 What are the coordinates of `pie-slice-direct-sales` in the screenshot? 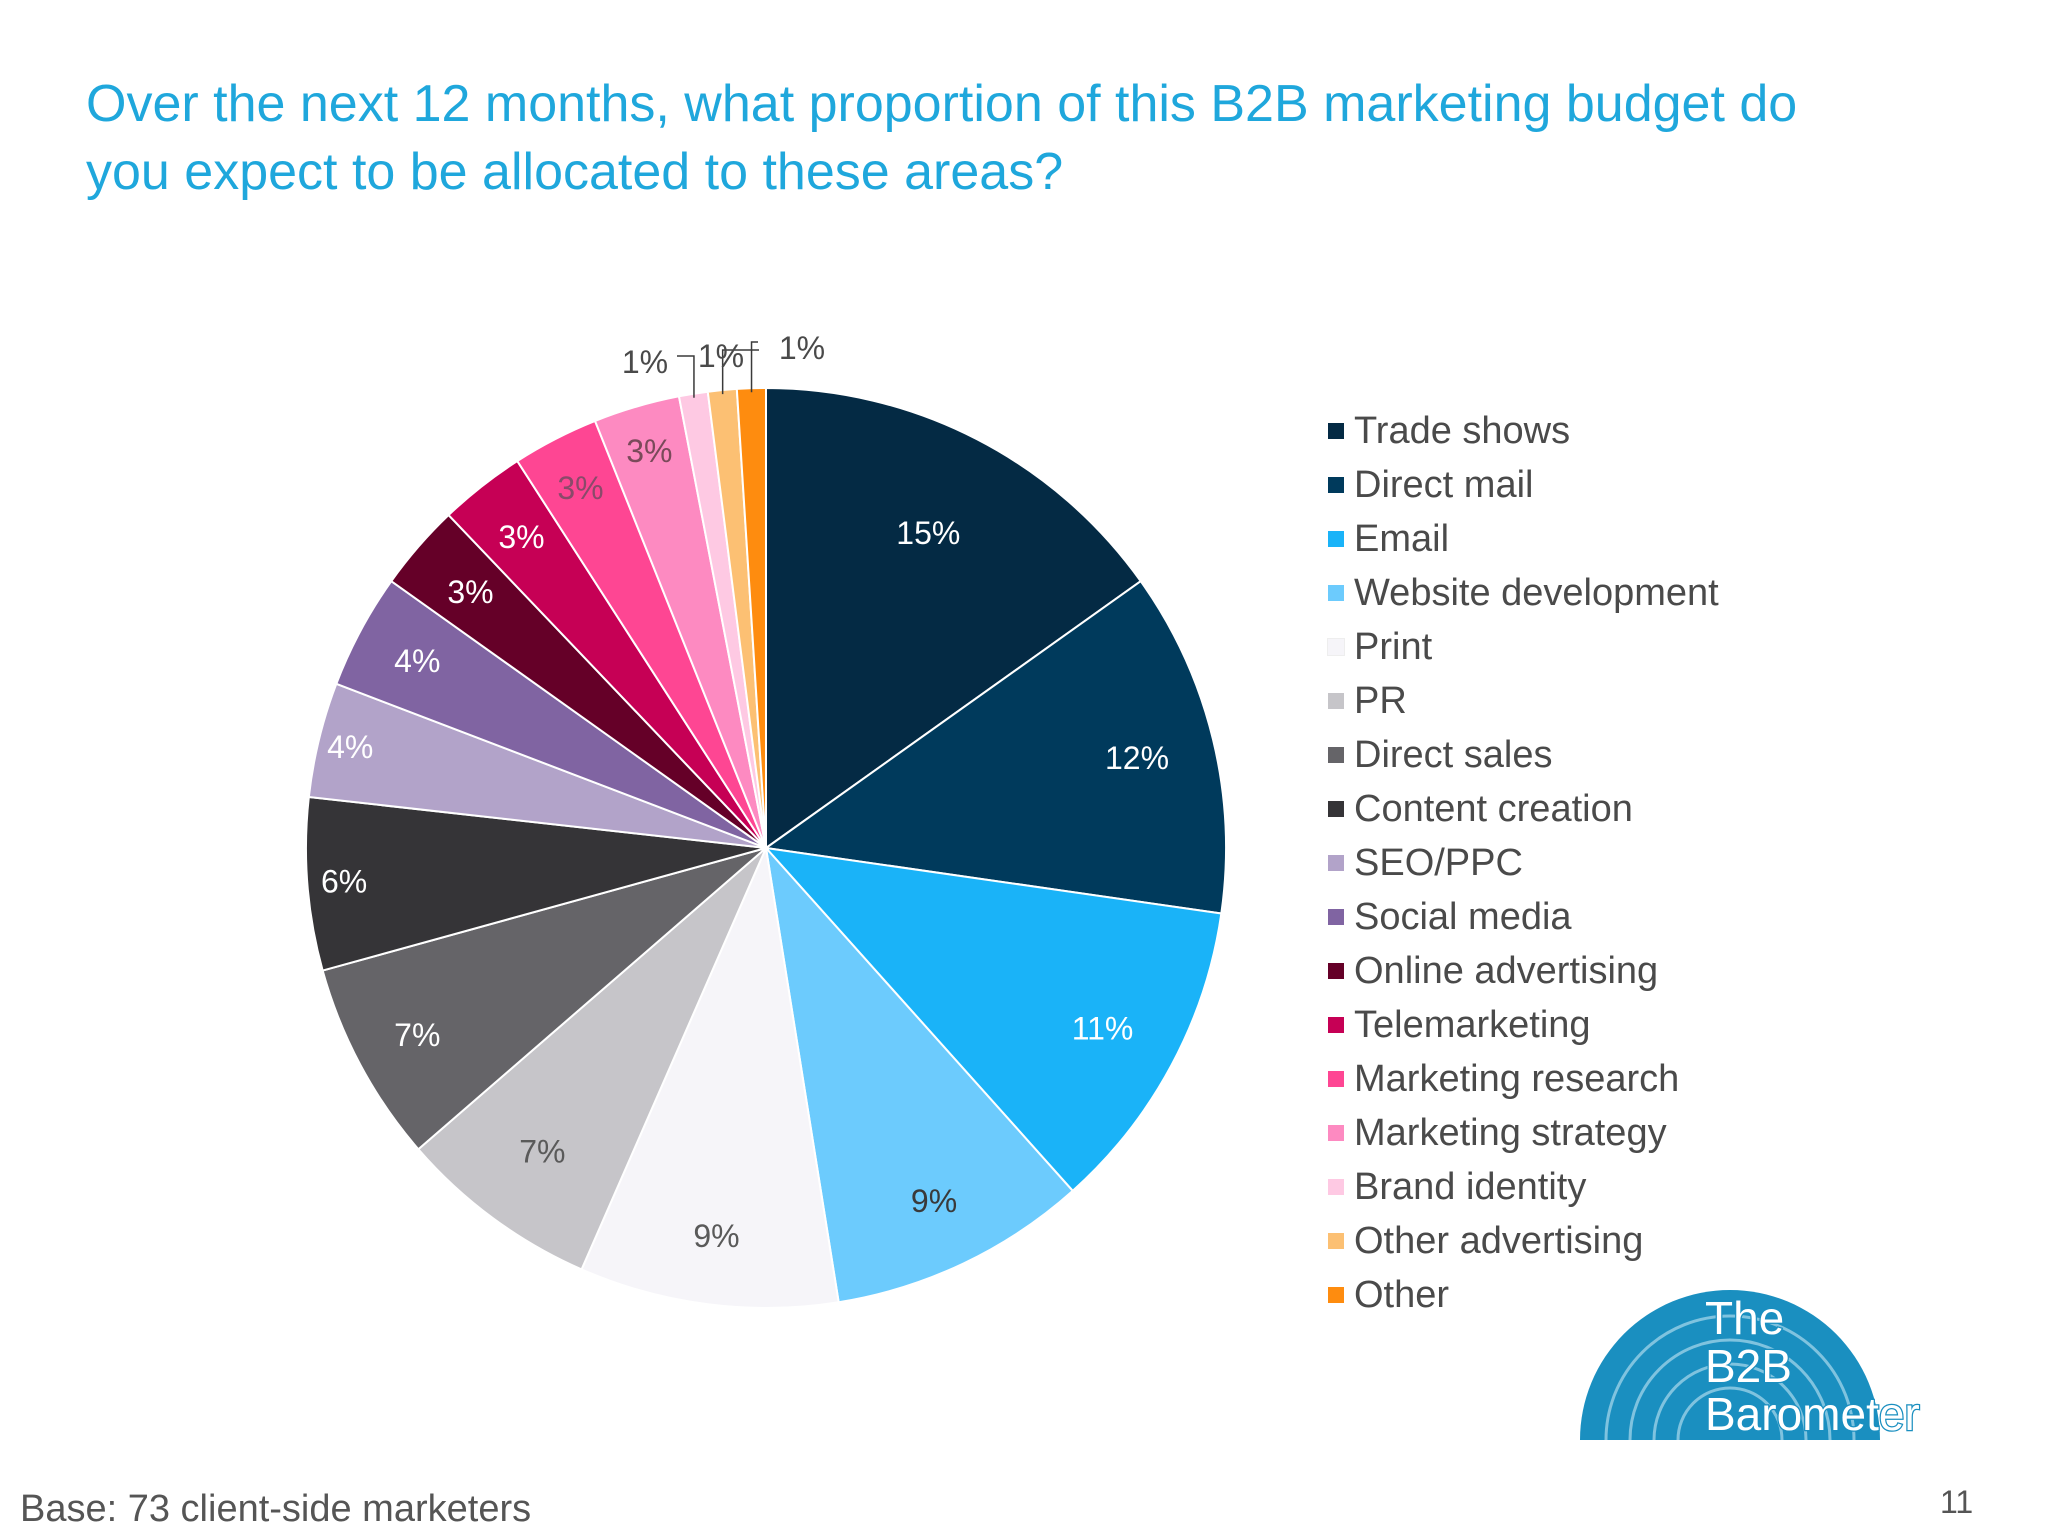 It's located at (544, 999).